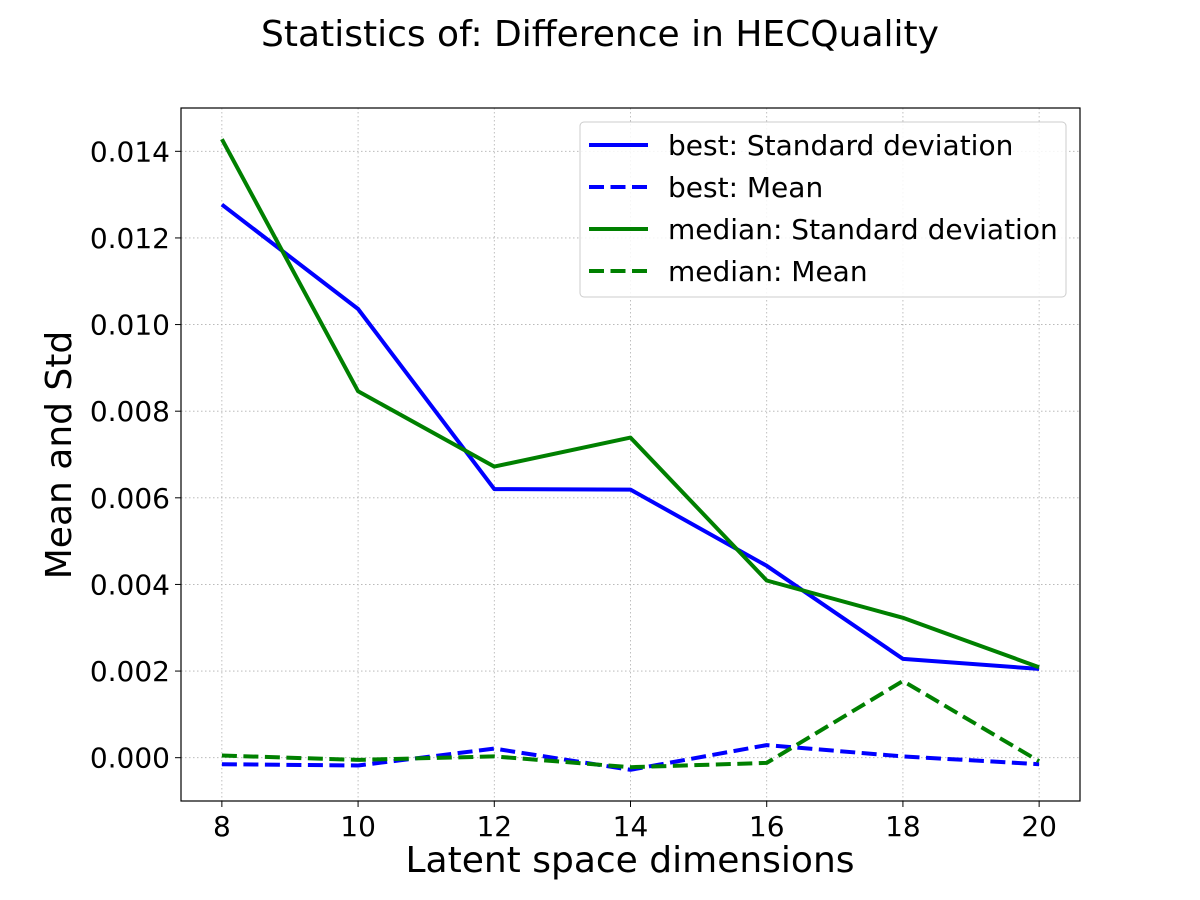  Describe the element at coordinates (222, 826) in the screenshot. I see `x-tick-label: 8` at that location.